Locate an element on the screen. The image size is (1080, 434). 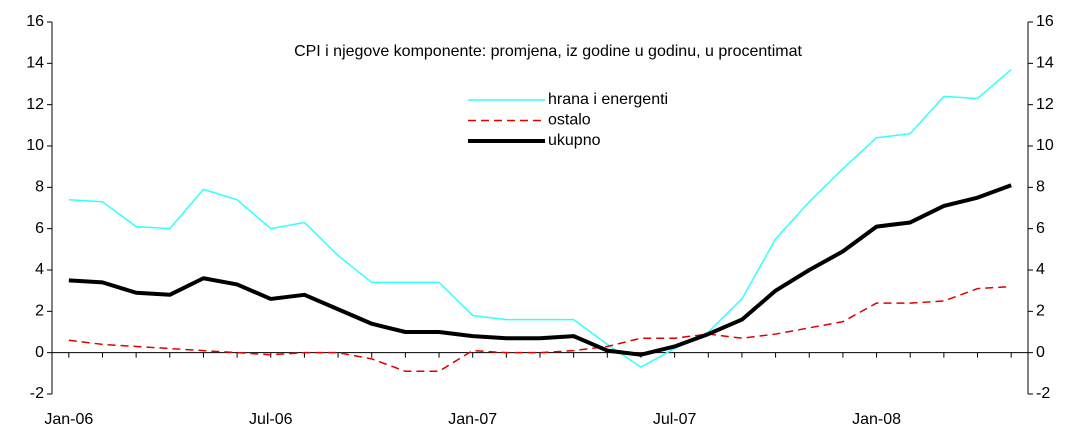
y2-tick-label: 4 is located at coordinates (1040, 269).